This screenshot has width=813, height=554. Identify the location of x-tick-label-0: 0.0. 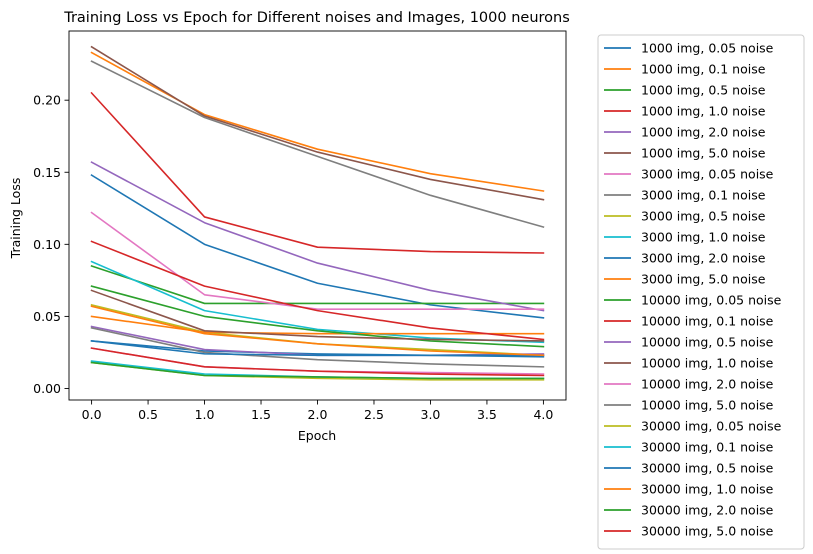
(92, 414).